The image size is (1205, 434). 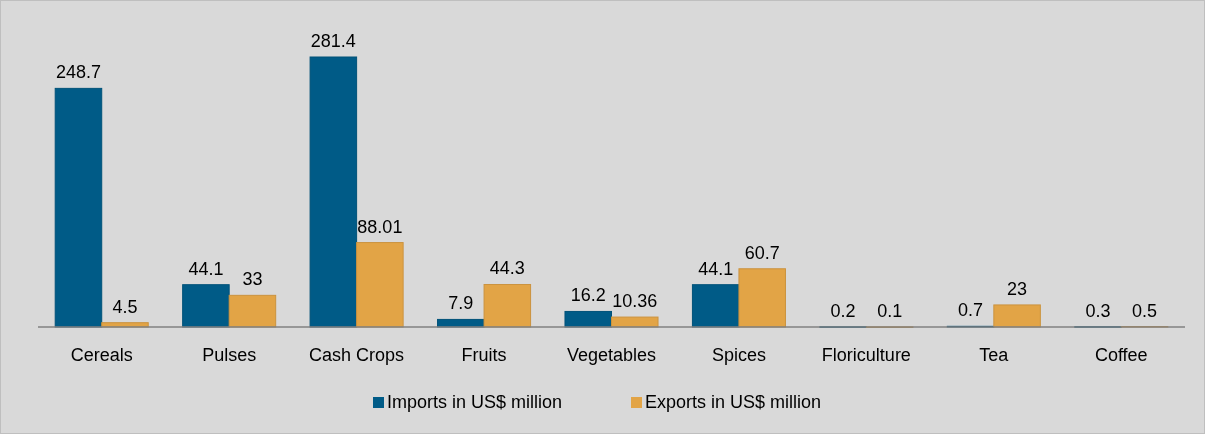 What do you see at coordinates (971, 310) in the screenshot?
I see `data-label: 0.7` at bounding box center [971, 310].